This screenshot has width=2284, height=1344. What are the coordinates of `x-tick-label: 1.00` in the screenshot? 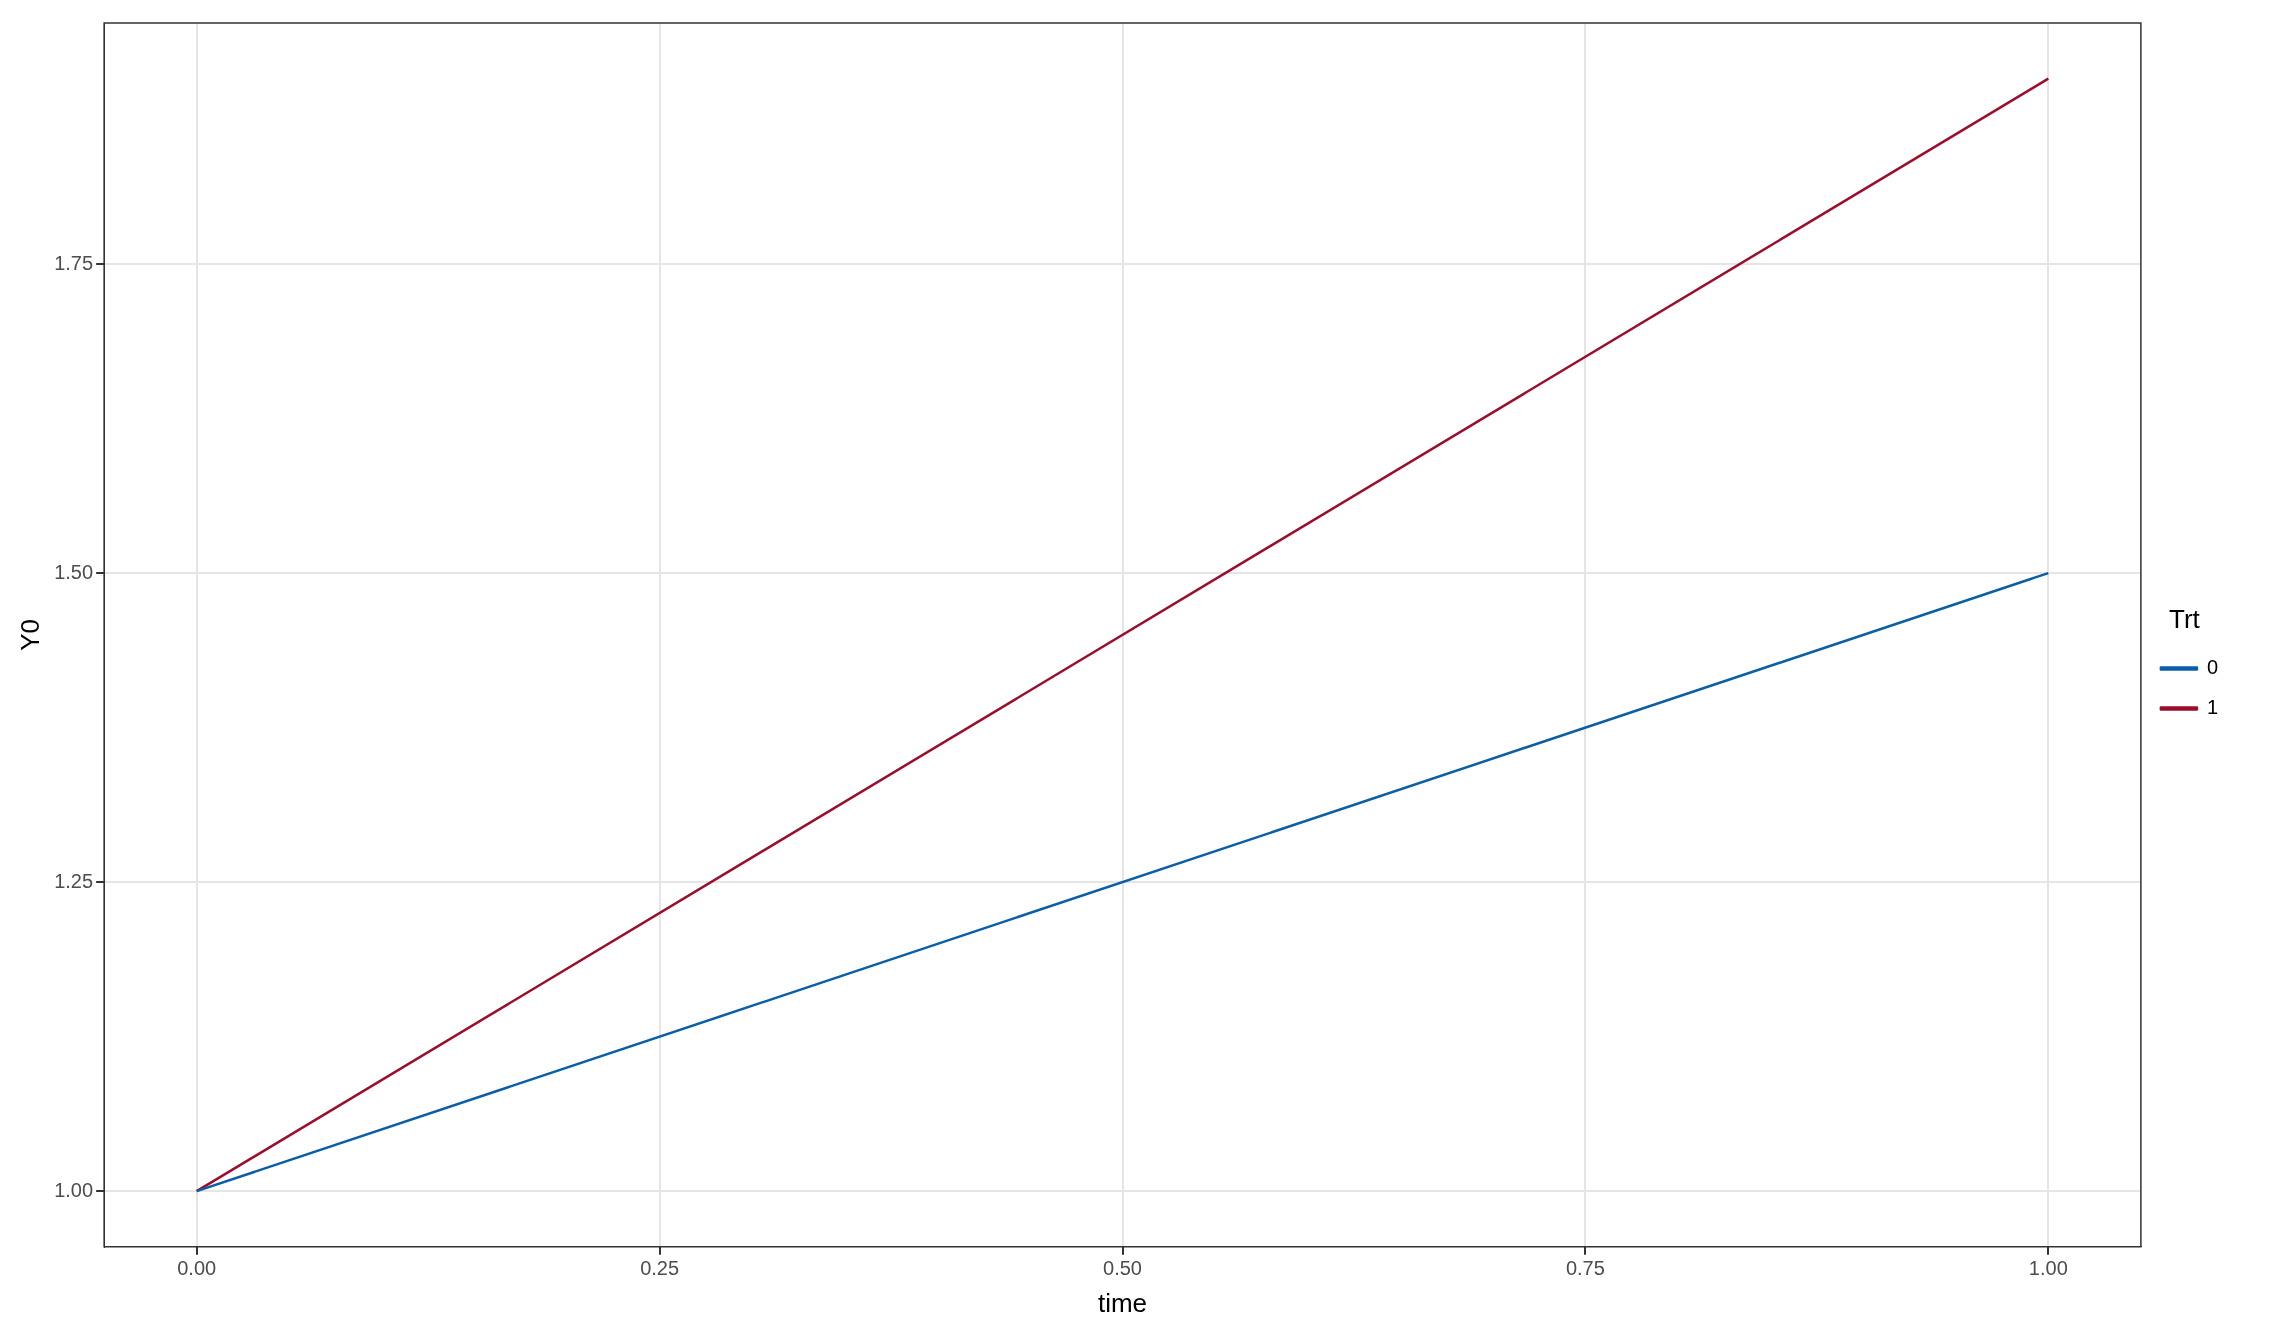 It's located at (2048, 1268).